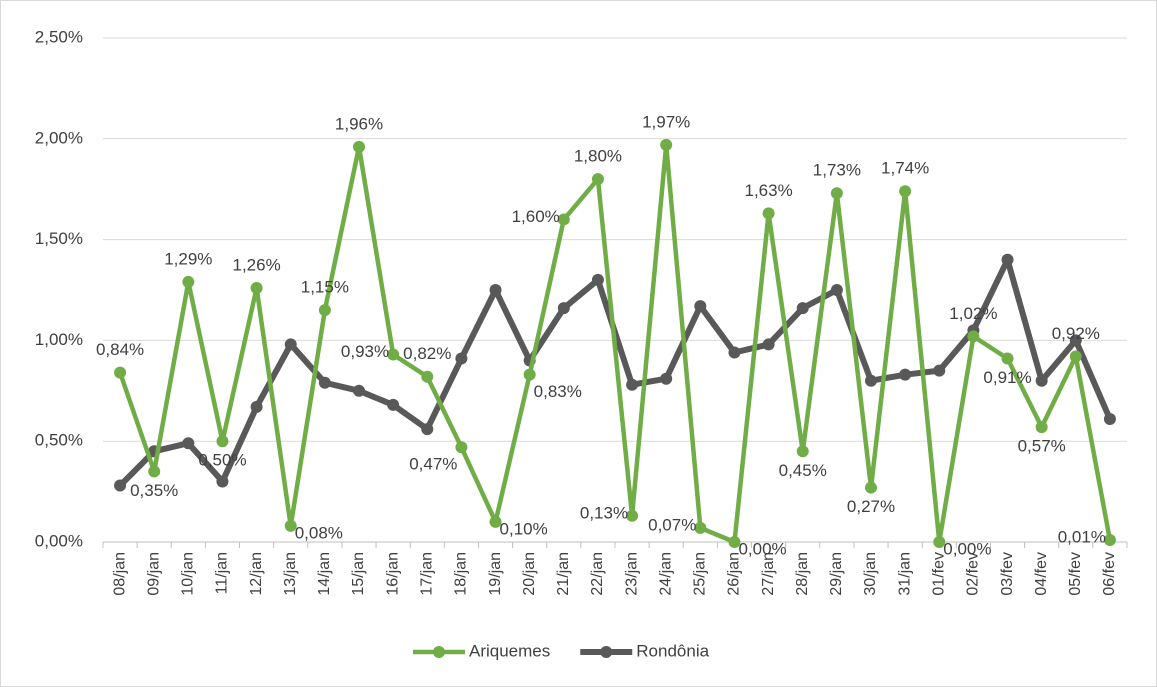 The width and height of the screenshot is (1157, 687). What do you see at coordinates (392, 574) in the screenshot?
I see `x-tick-label: 16/jan` at bounding box center [392, 574].